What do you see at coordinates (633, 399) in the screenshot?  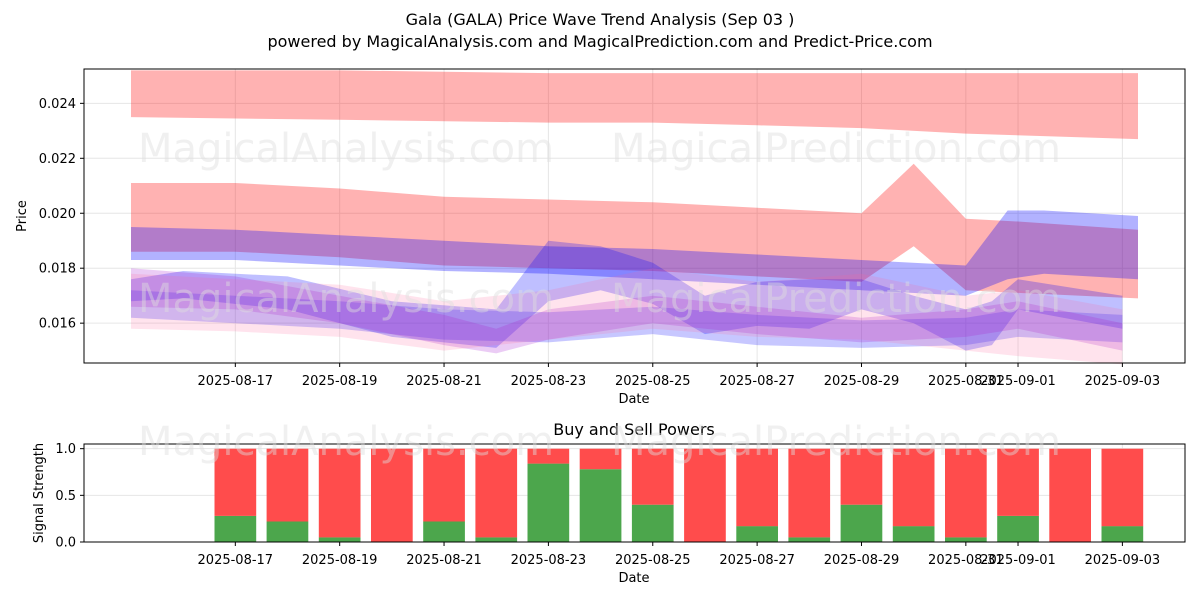 I see `price-x-label: Date` at bounding box center [633, 399].